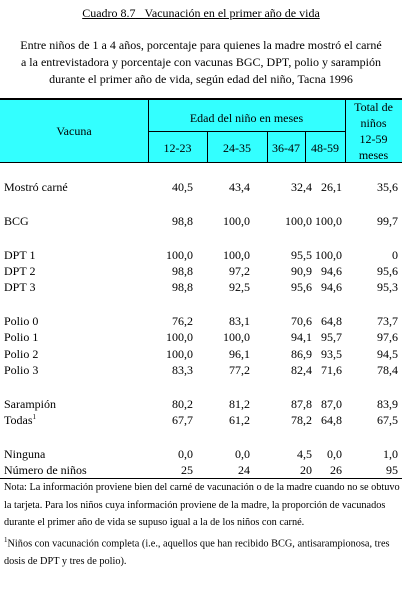  Describe the element at coordinates (334, 453) in the screenshot. I see `cell: 0,0` at that location.